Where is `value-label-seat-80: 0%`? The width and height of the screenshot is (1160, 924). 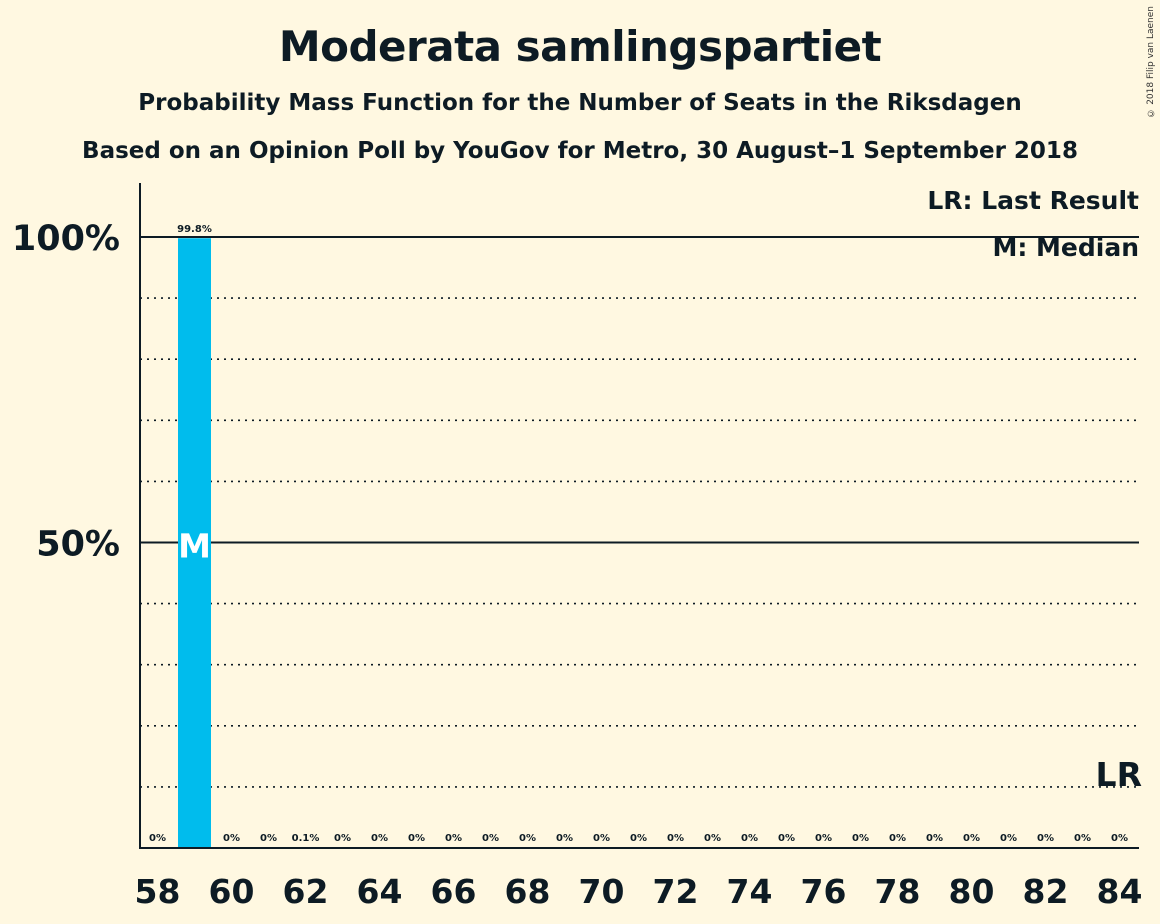 value-label-seat-80: 0% is located at coordinates (971, 838).